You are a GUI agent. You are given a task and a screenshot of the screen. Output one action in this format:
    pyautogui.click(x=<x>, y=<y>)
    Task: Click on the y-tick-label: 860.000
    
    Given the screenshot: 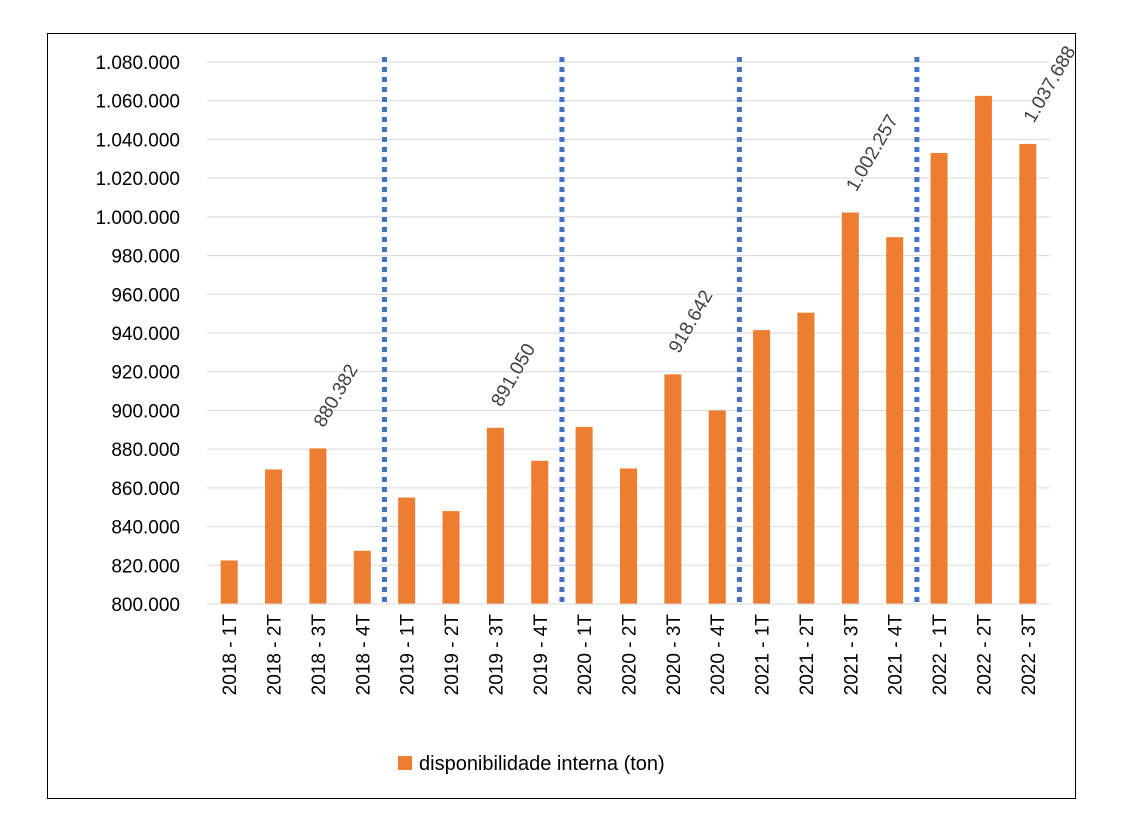 What is the action you would take?
    pyautogui.click(x=145, y=489)
    